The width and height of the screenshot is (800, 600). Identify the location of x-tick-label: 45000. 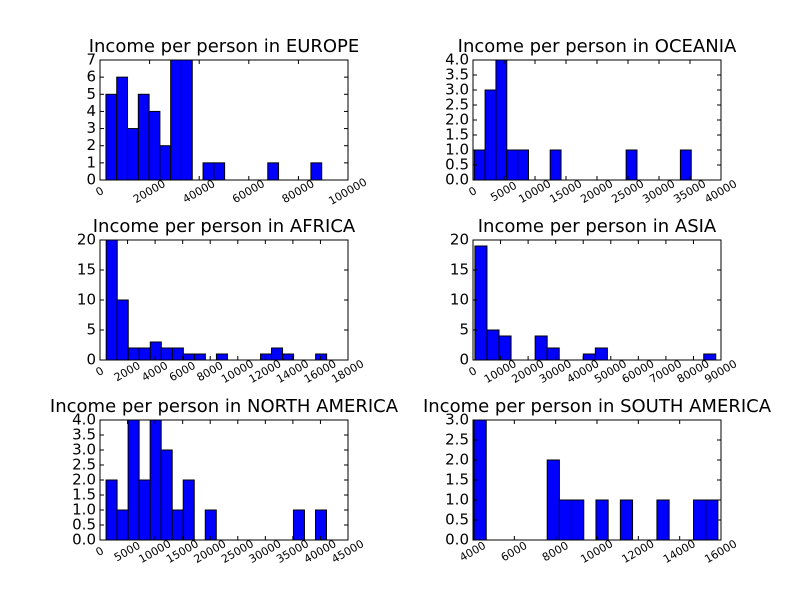
(347, 551).